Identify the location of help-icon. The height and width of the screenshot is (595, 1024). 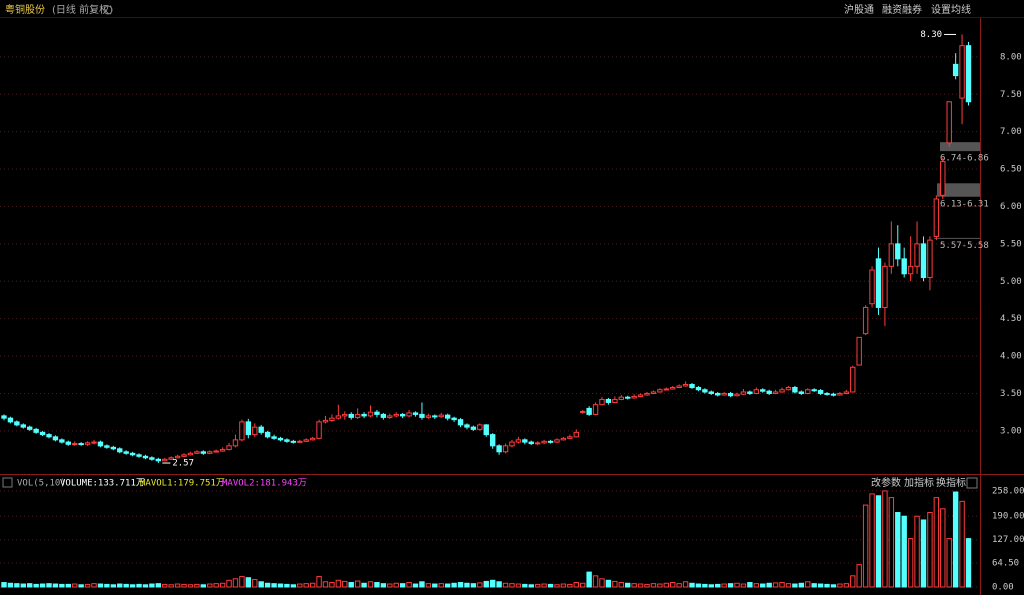
(7, 482).